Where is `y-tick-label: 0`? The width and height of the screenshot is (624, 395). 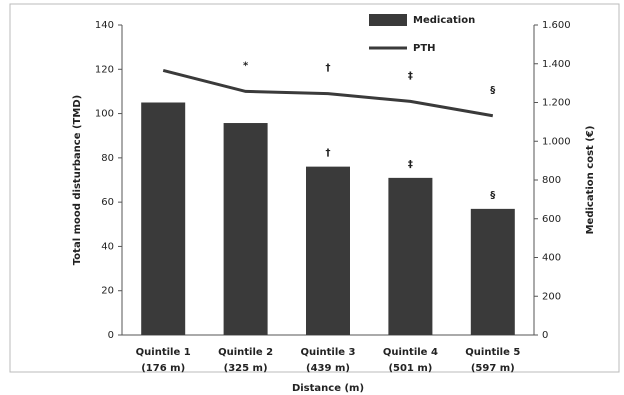 y-tick-label: 0 is located at coordinates (111, 335).